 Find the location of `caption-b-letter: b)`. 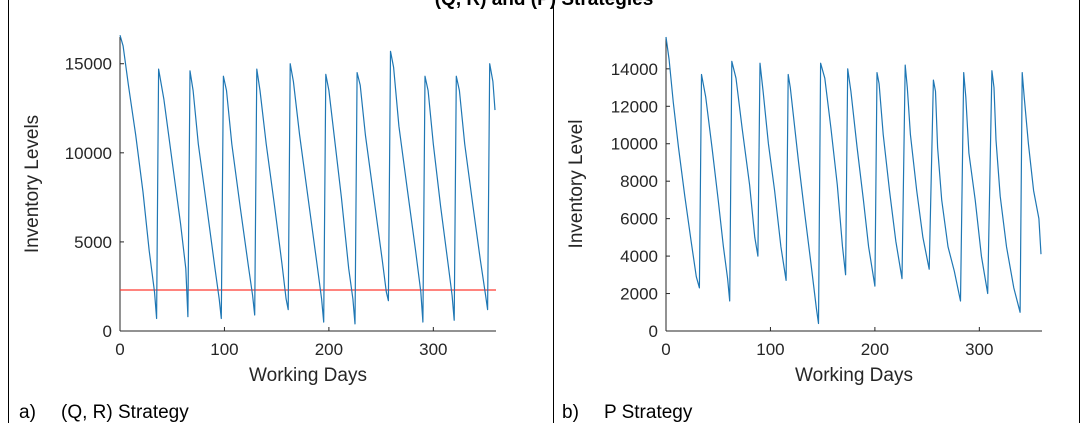

caption-b-letter: b) is located at coordinates (570, 412).